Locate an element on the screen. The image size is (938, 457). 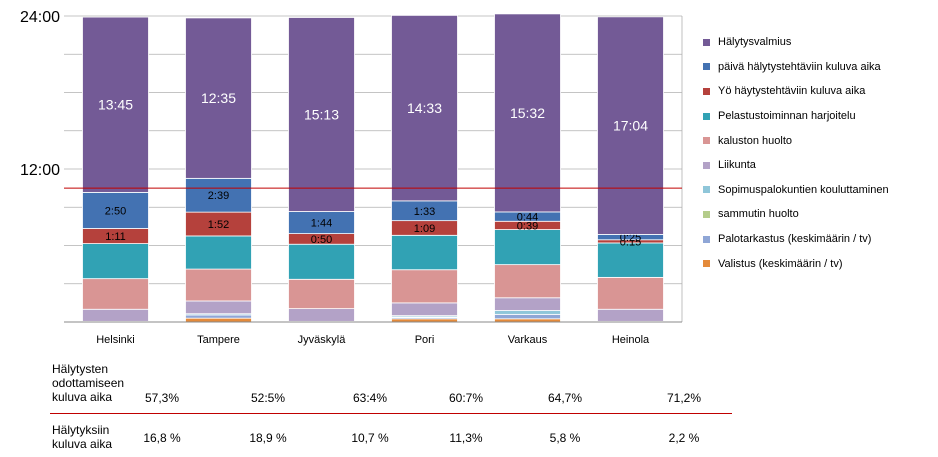
data-label: 13:45 is located at coordinates (115, 105).